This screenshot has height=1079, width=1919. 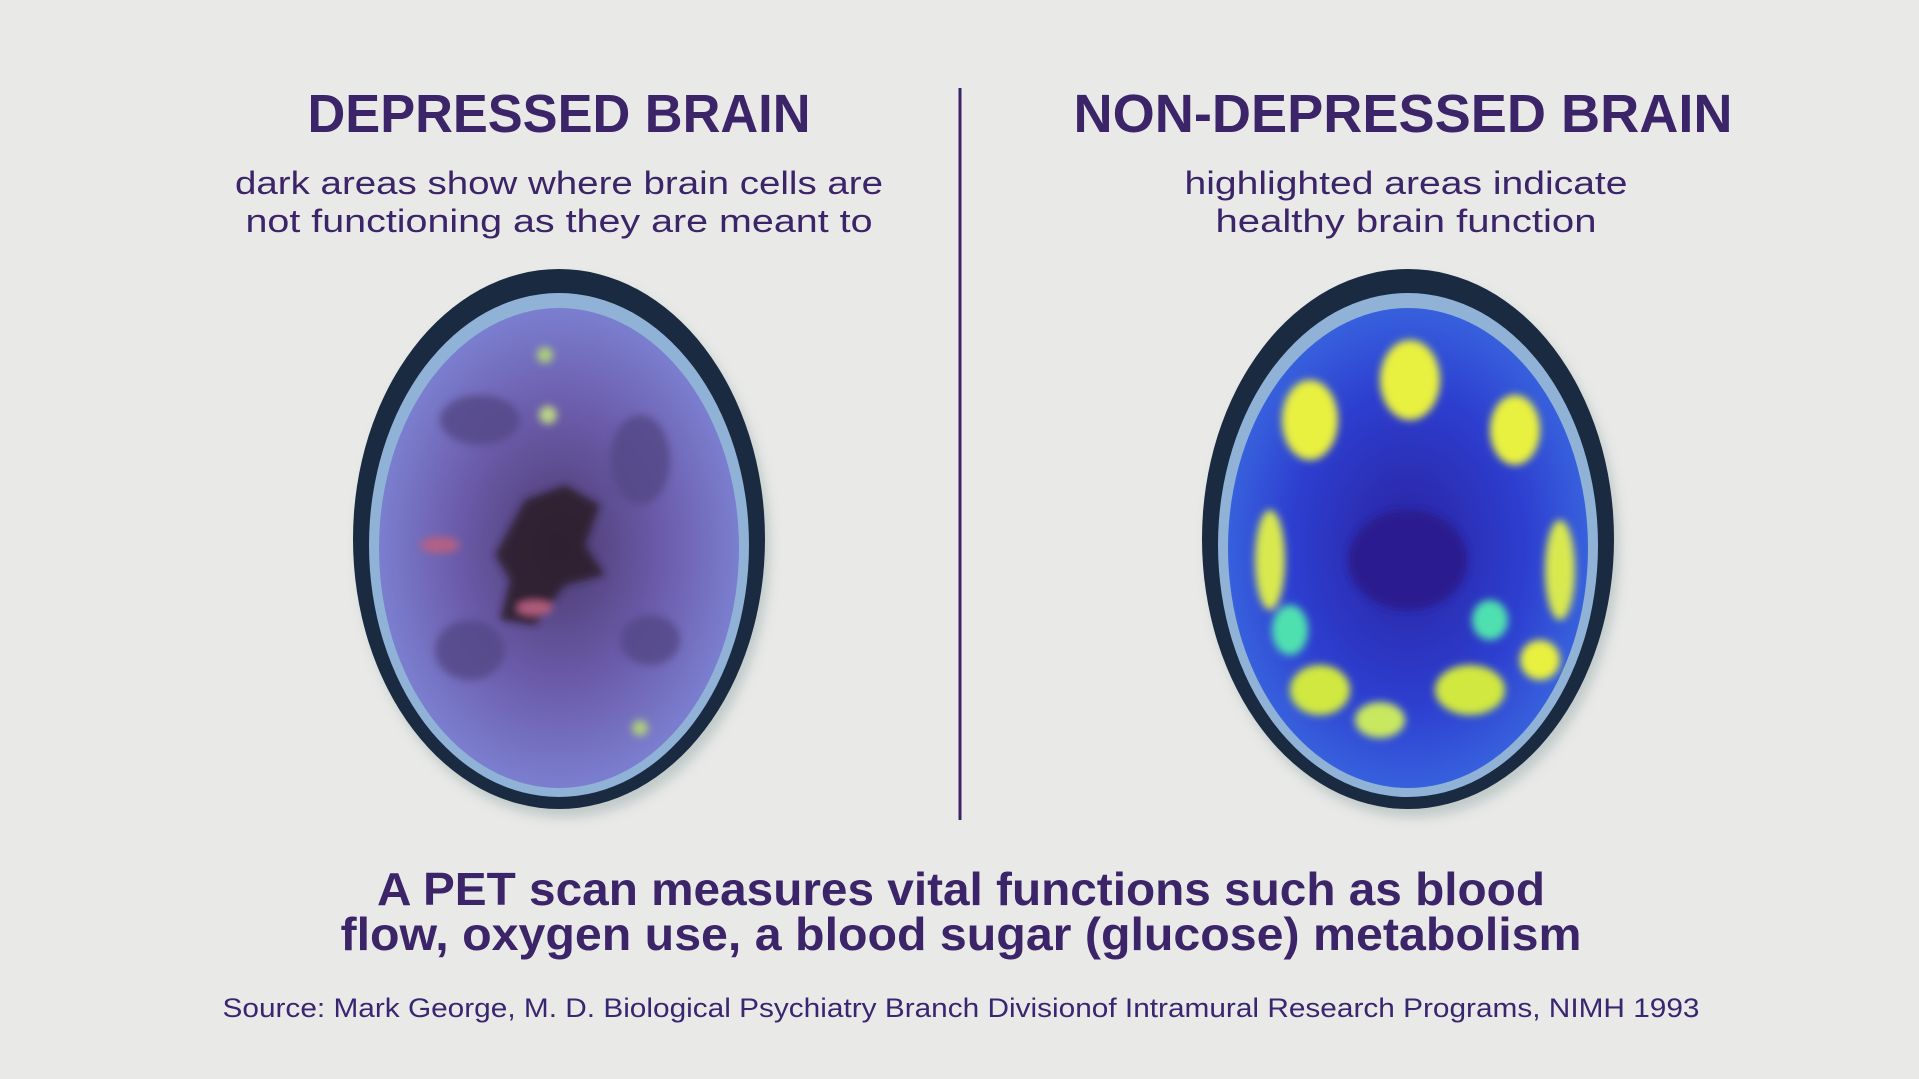 What do you see at coordinates (1406, 183) in the screenshot?
I see `right-subtitle: highlighted areas indicate` at bounding box center [1406, 183].